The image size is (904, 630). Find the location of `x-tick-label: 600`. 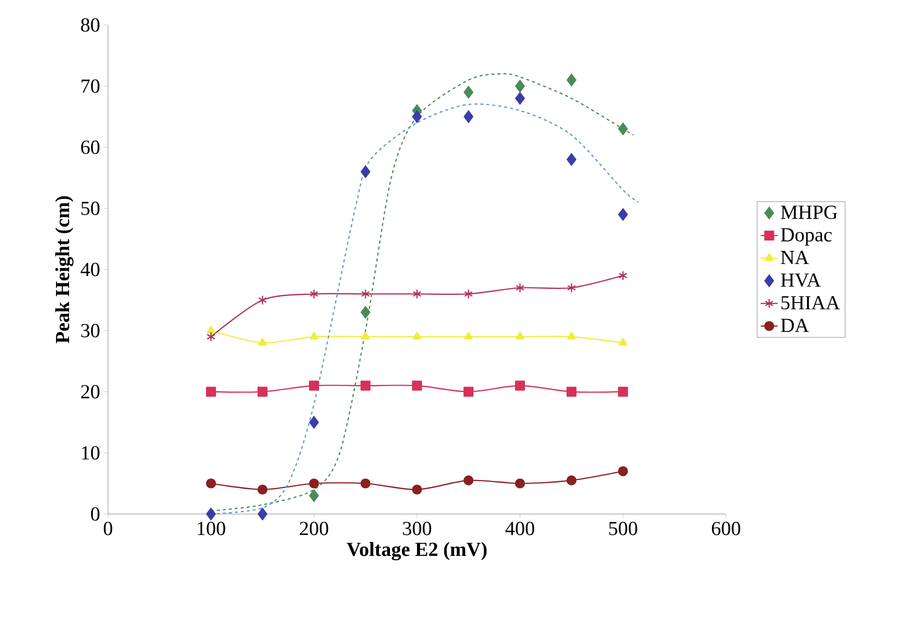

x-tick-label: 600 is located at coordinates (726, 529).